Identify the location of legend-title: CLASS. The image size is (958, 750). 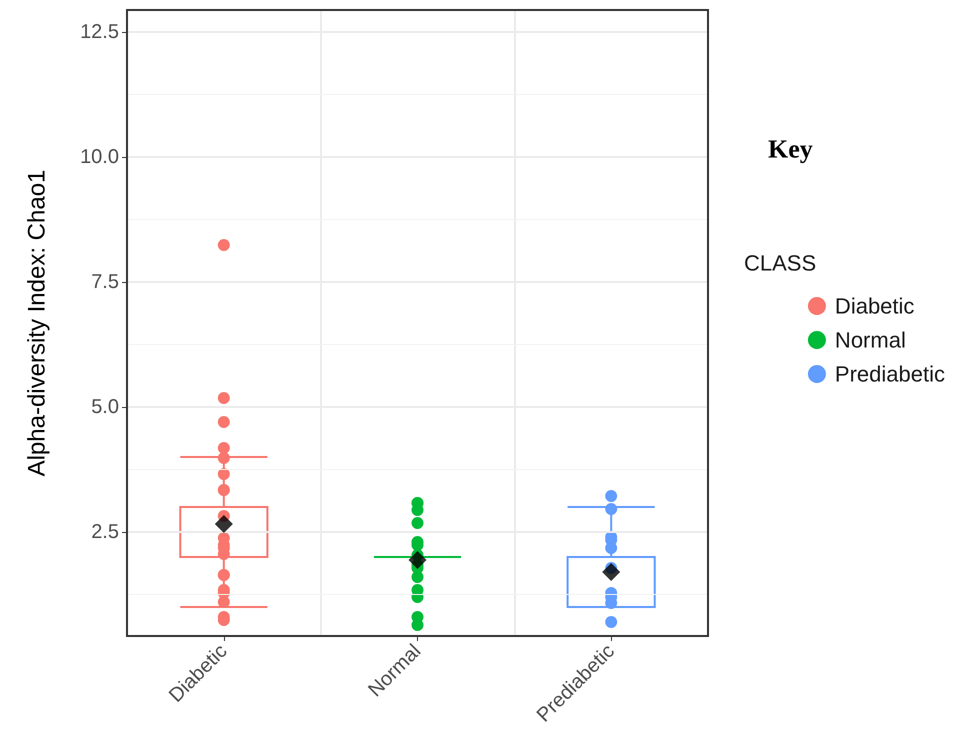
(780, 263).